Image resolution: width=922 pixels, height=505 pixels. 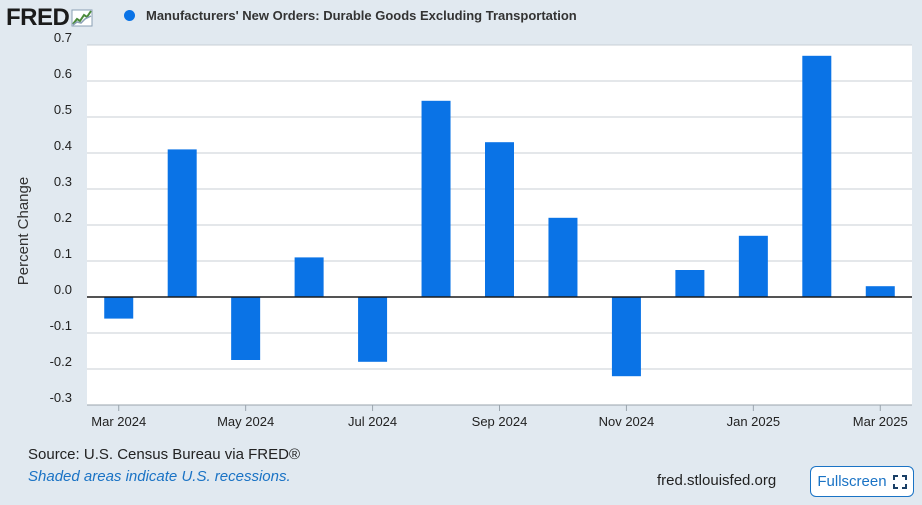 I want to click on bar-feb-2025, so click(x=817, y=176).